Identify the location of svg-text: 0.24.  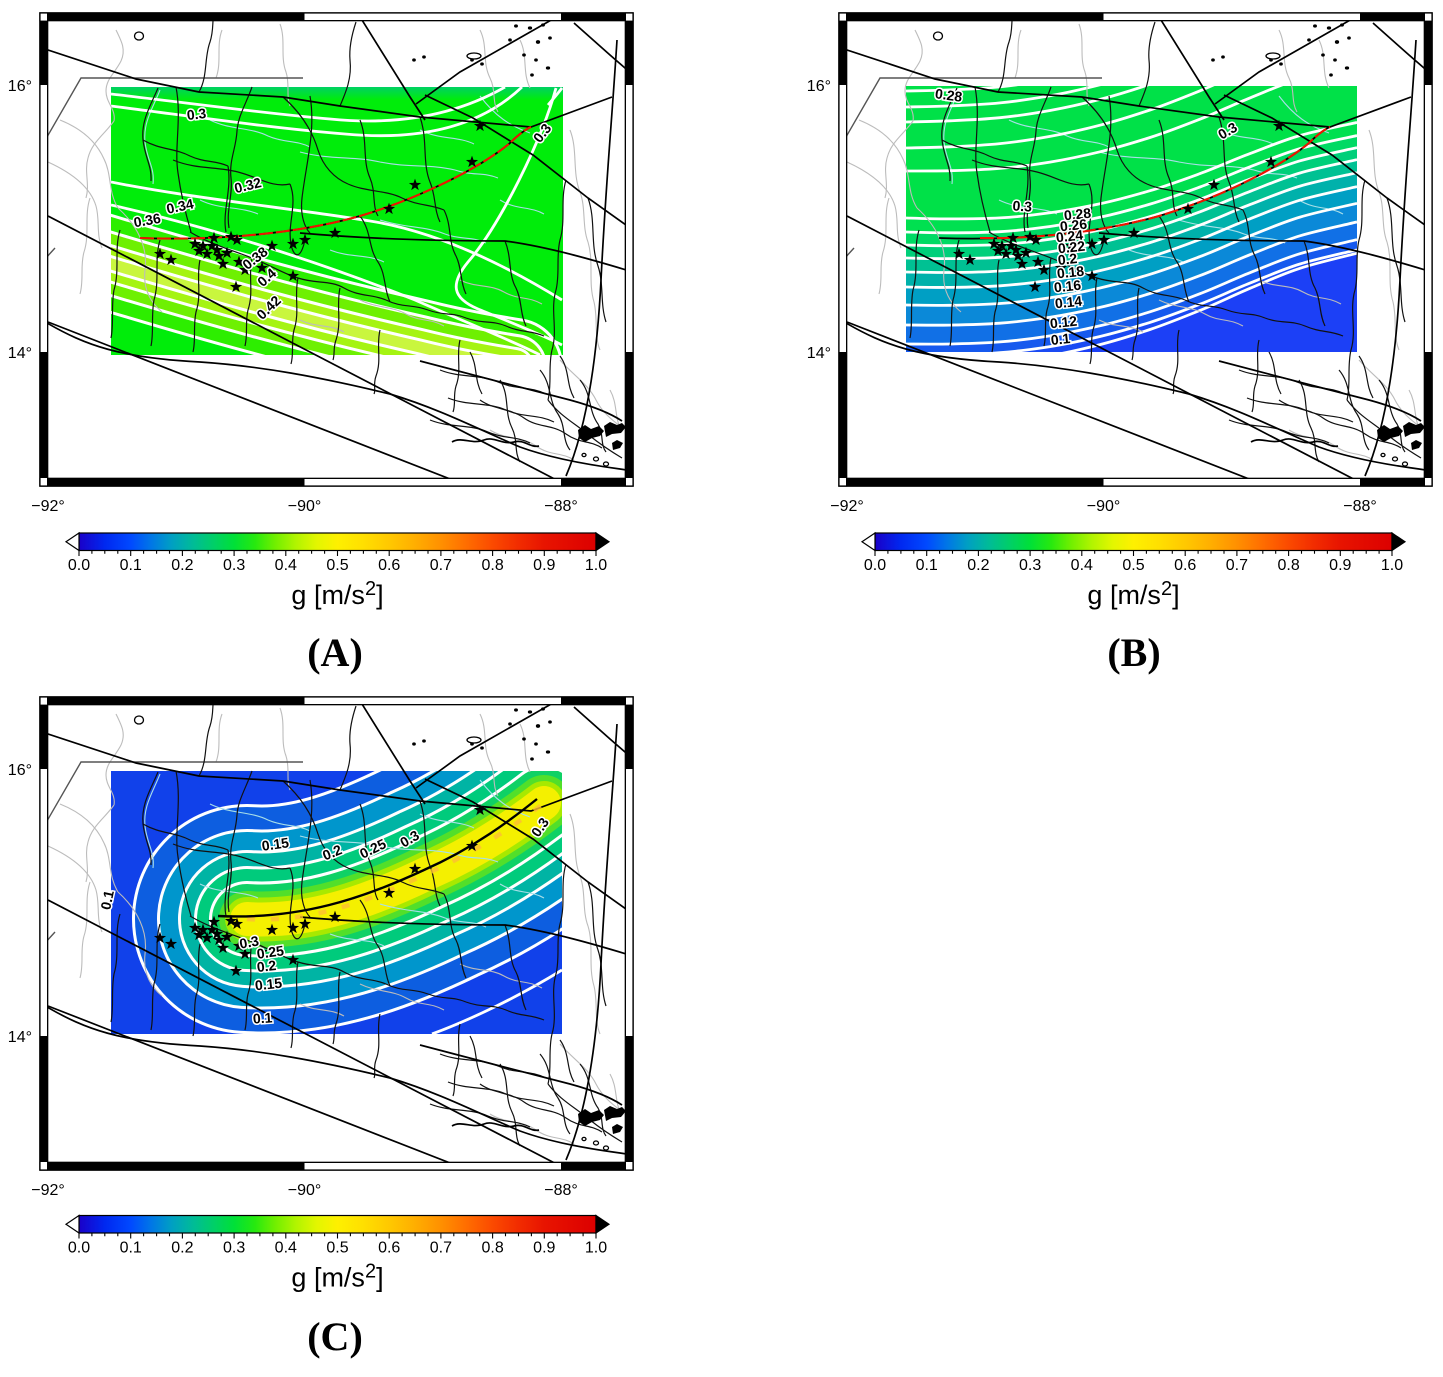
(1069, 236).